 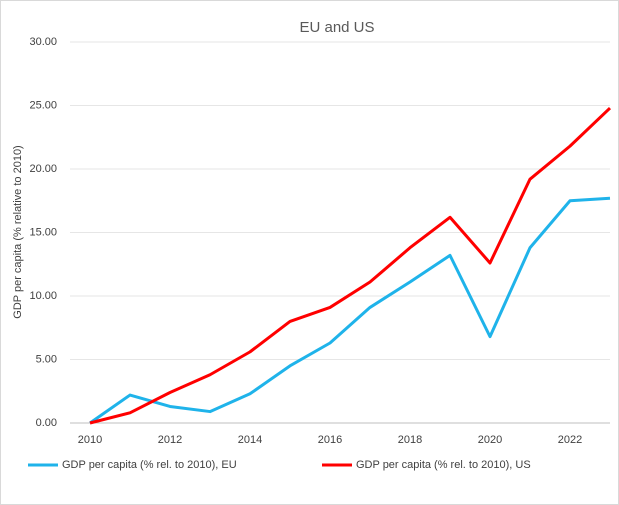 I want to click on y-axis-label: GDP per capita (% relative to 2010), so click(x=18, y=231).